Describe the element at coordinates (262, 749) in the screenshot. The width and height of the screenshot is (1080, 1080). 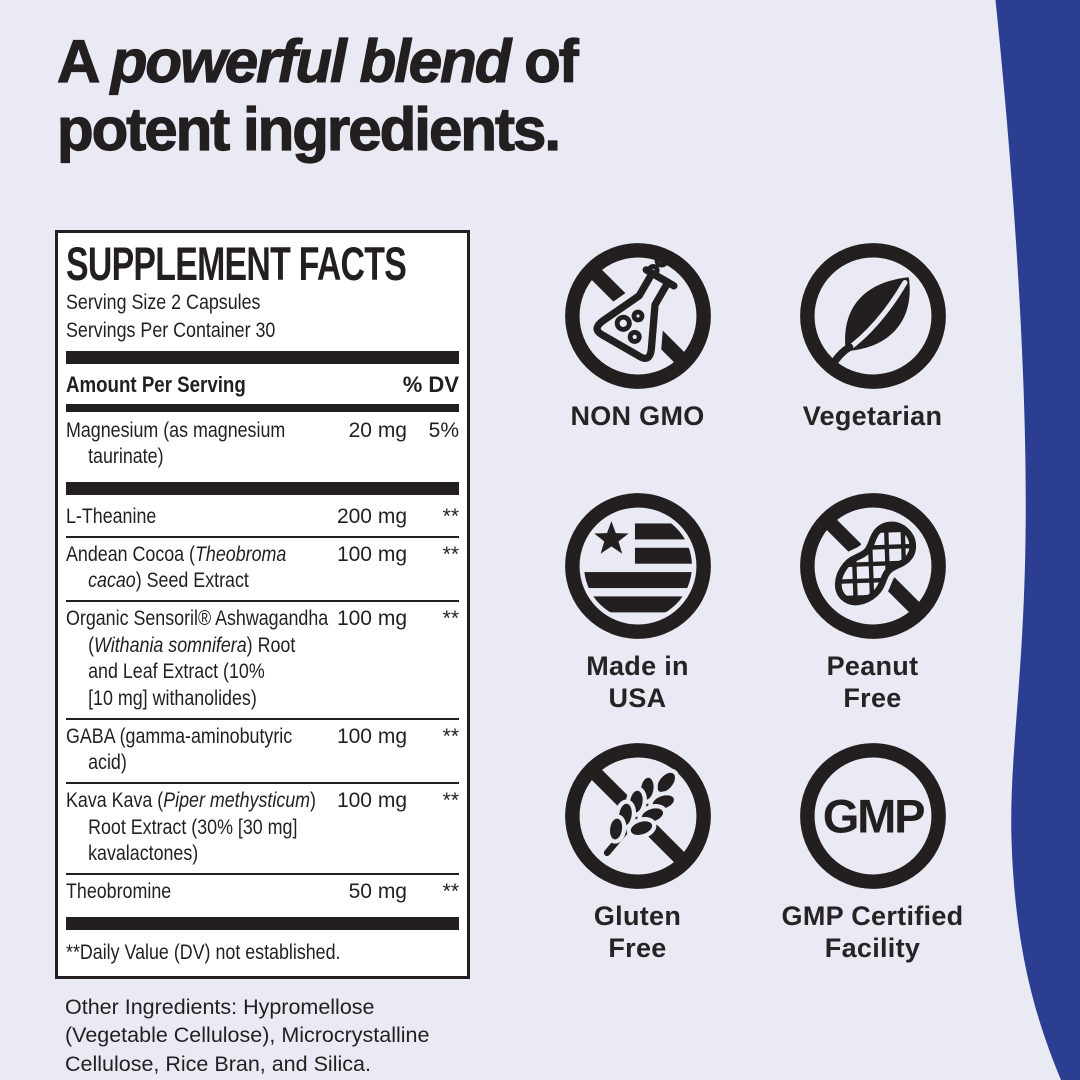
I see `supplement-row: GABA (gamma-aminobutyric acid) 100 mg **` at that location.